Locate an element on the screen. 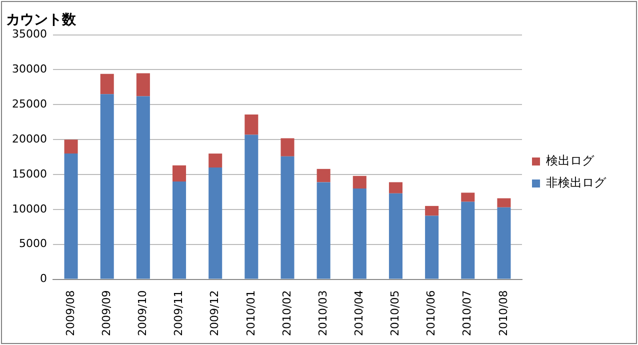 This screenshot has width=638, height=345. x-tick-label: 2010/05 is located at coordinates (395, 313).